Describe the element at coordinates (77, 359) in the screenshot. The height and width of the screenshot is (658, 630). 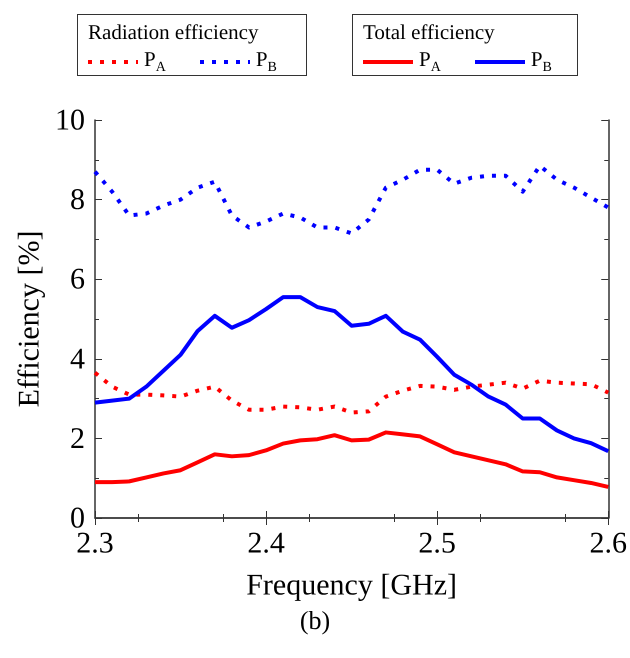
I see `y-tick-label: 4` at that location.